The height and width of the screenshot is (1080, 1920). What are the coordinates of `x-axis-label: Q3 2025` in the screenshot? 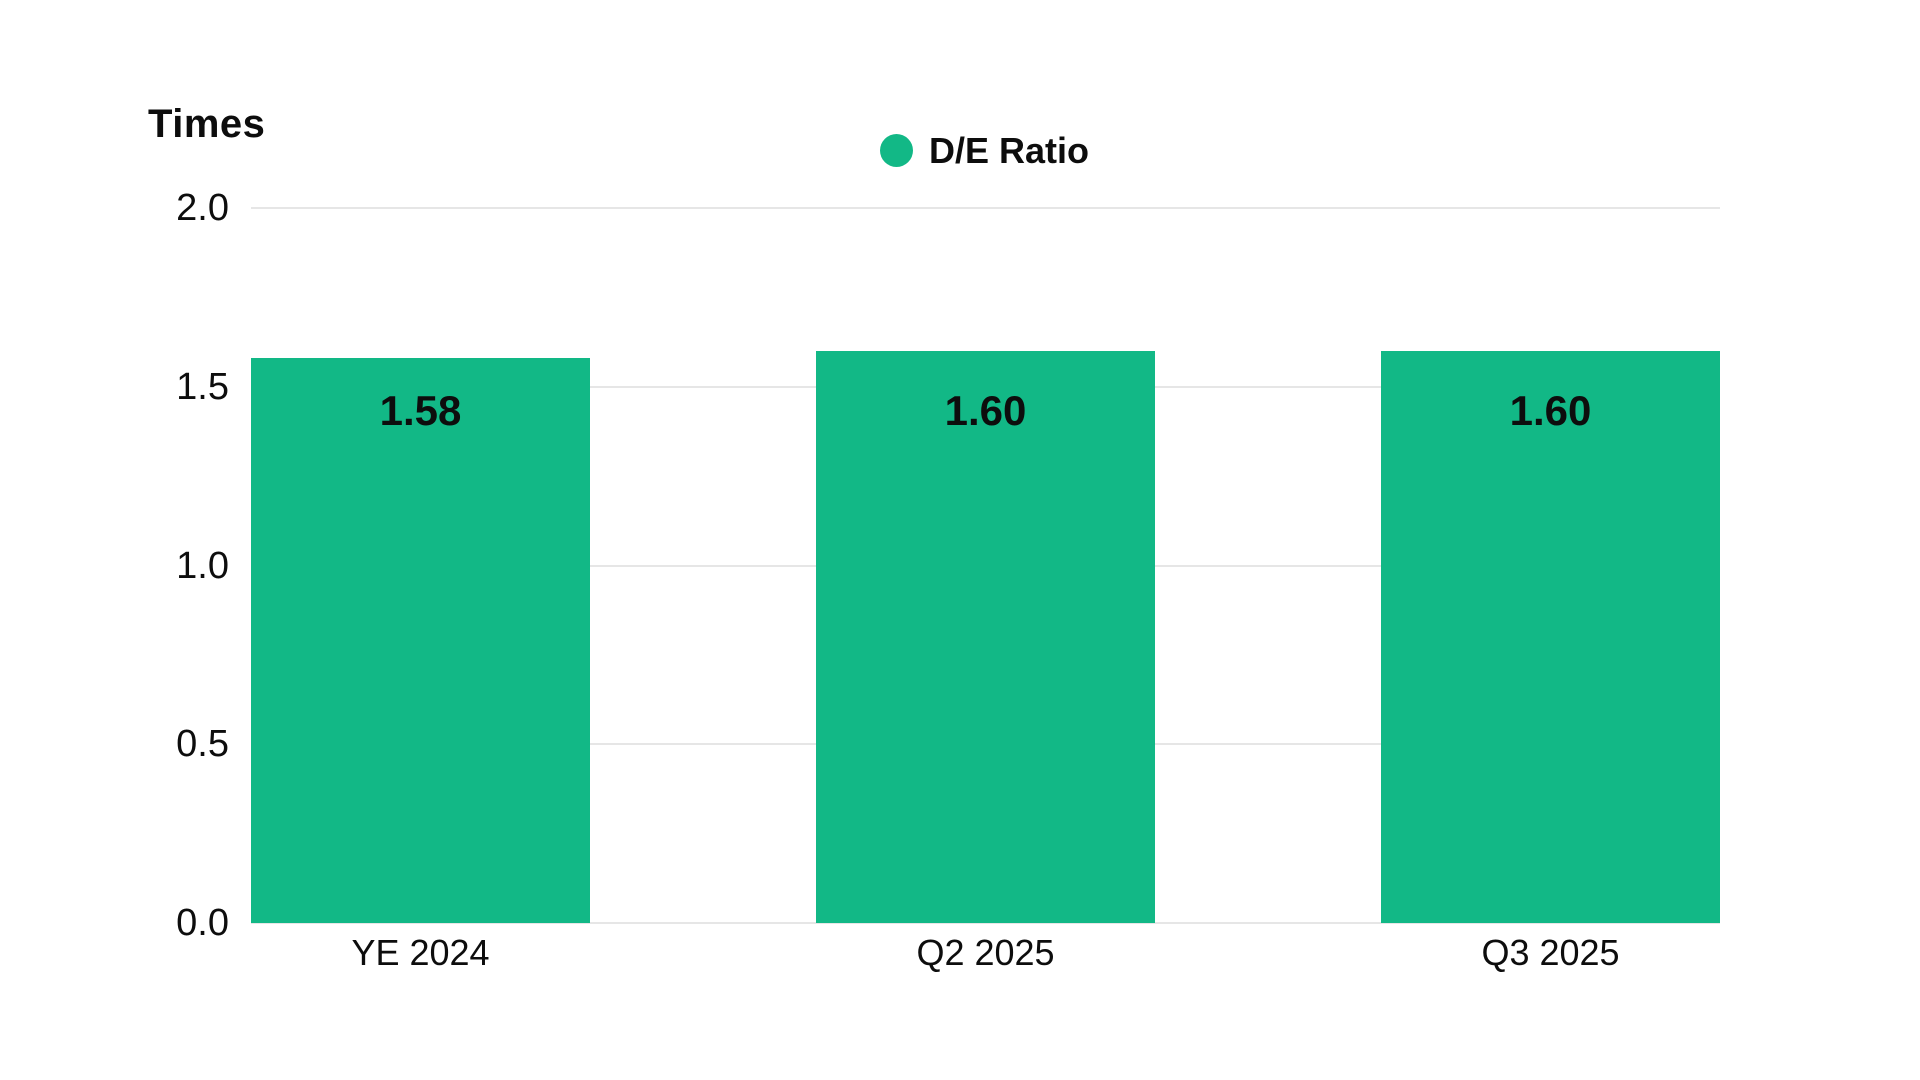 It's located at (1550, 952).